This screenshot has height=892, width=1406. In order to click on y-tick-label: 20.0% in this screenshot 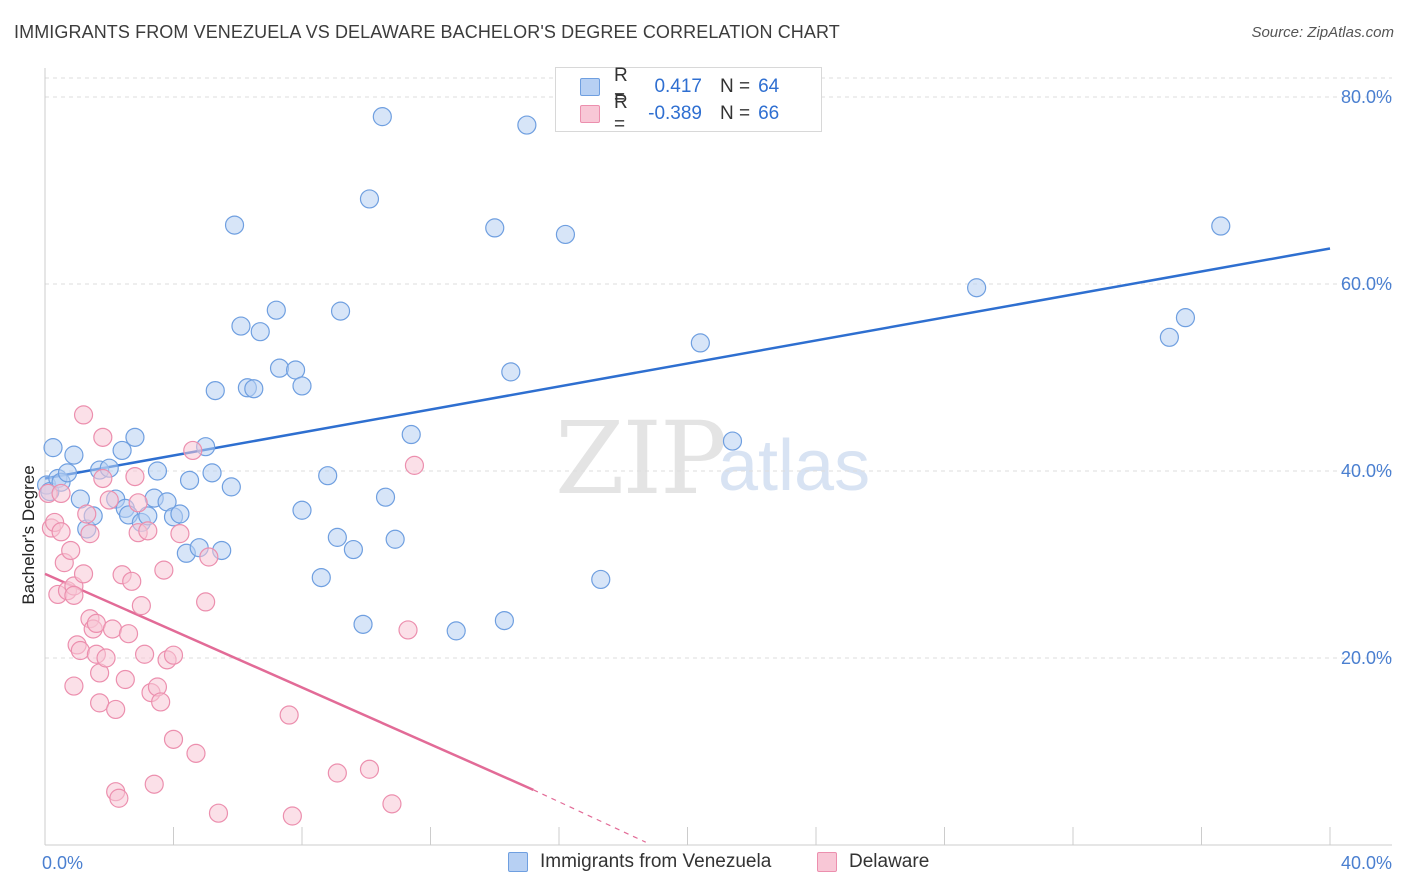, I will do `click(1366, 658)`.